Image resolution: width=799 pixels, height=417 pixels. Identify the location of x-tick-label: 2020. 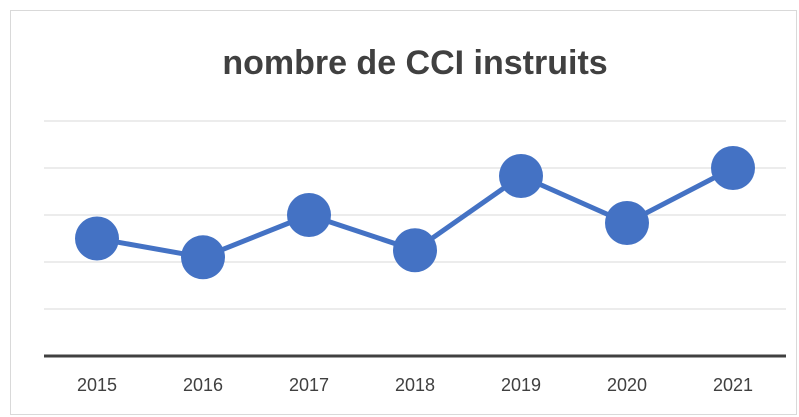
(627, 385).